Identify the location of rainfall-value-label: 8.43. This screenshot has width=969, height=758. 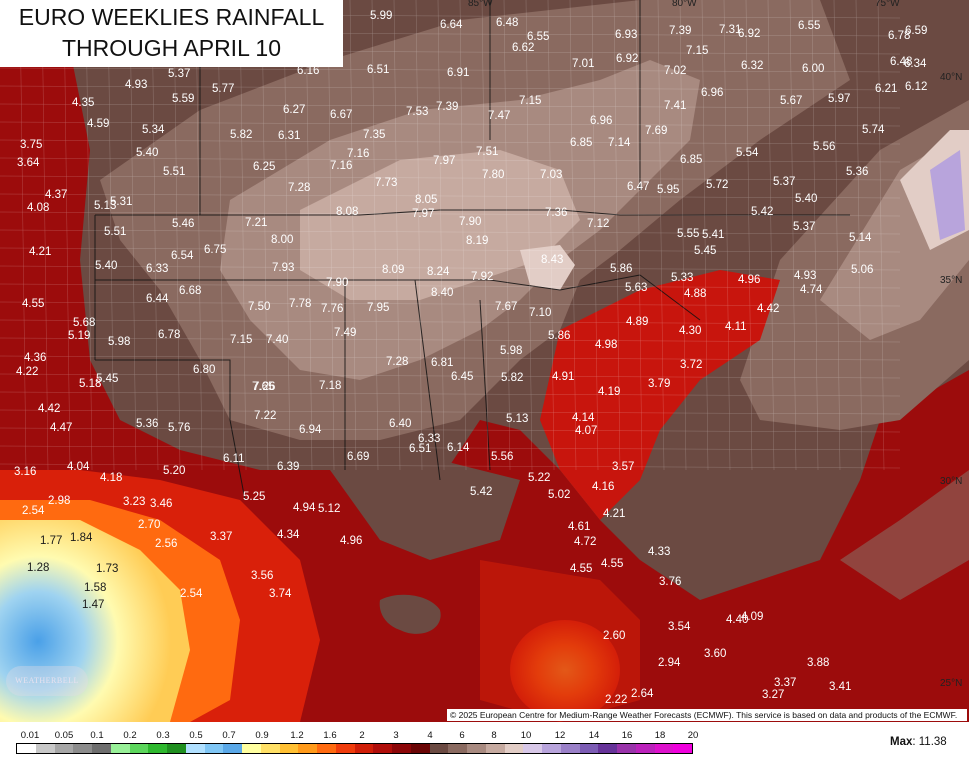
(552, 260).